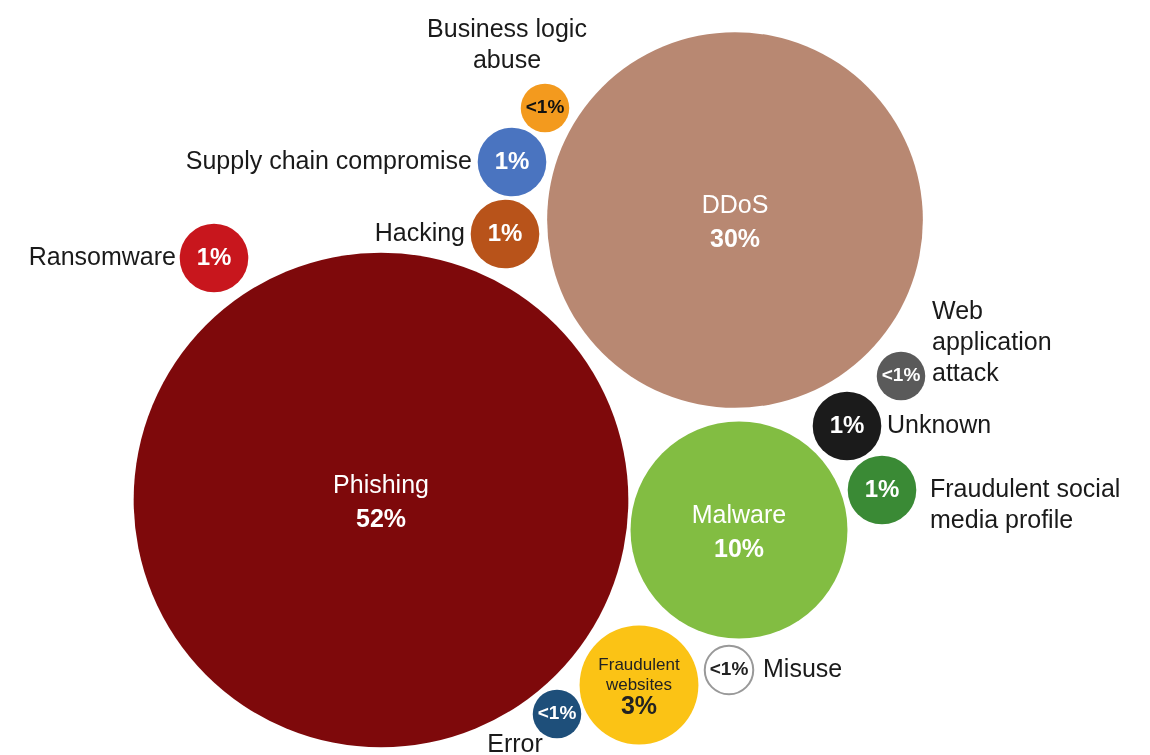 The image size is (1150, 755). What do you see at coordinates (735, 203) in the screenshot?
I see `category-label: DDoS` at bounding box center [735, 203].